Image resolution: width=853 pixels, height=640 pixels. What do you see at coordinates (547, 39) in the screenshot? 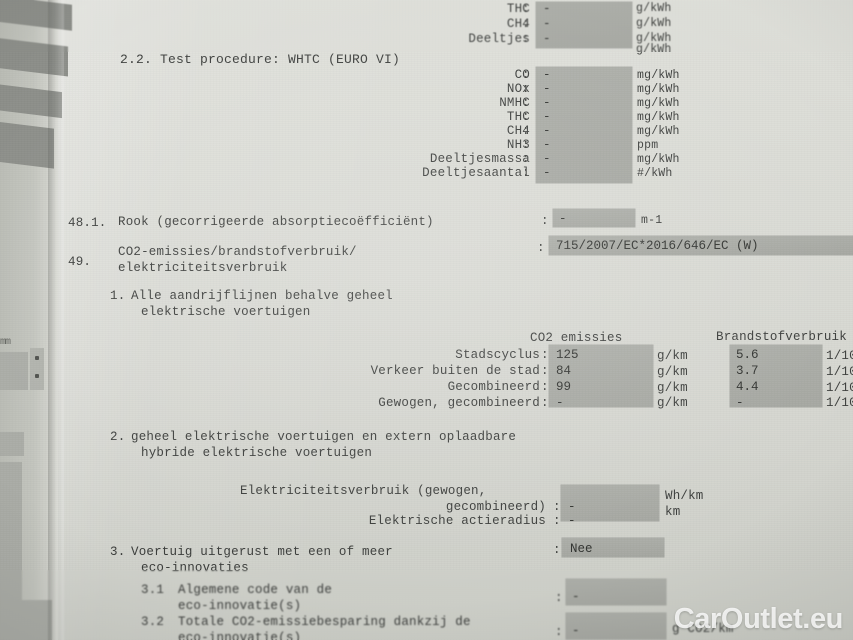
I see `value-deeltjes-top: -` at bounding box center [547, 39].